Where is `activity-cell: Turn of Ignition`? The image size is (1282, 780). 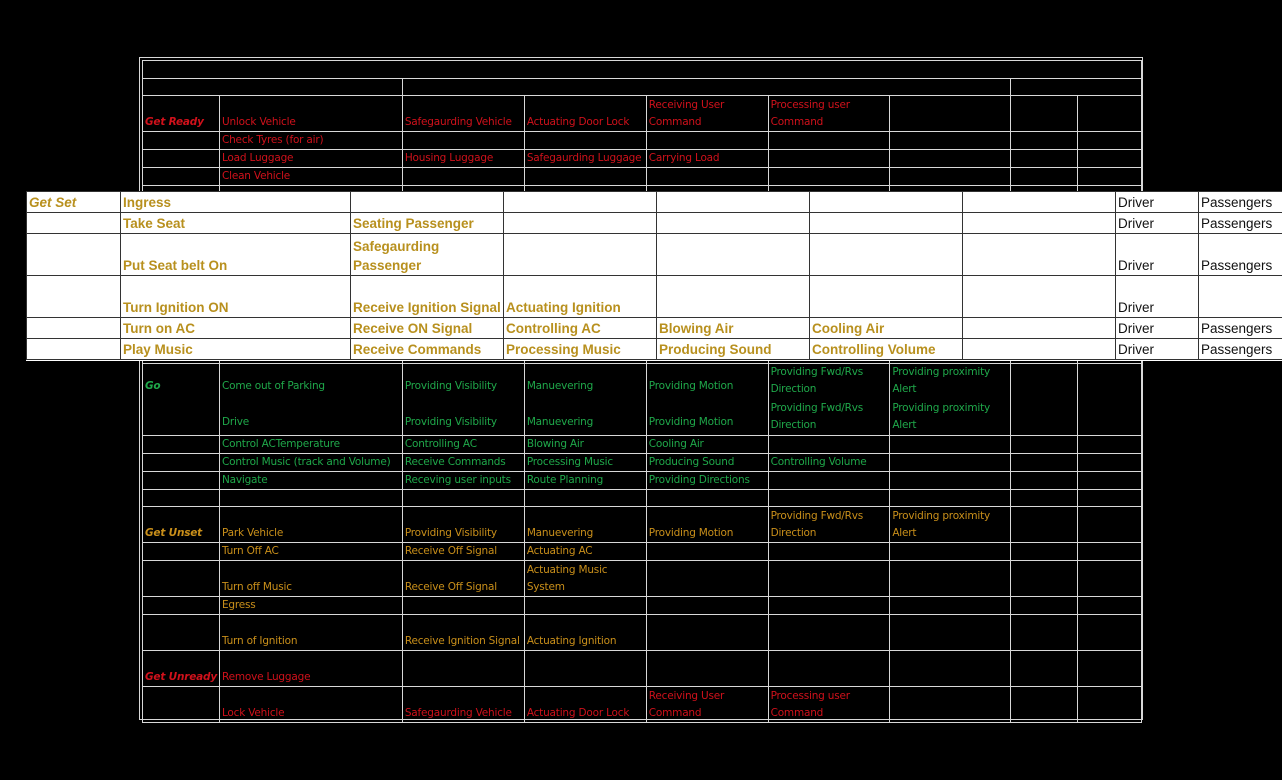 activity-cell: Turn of Ignition is located at coordinates (310, 632).